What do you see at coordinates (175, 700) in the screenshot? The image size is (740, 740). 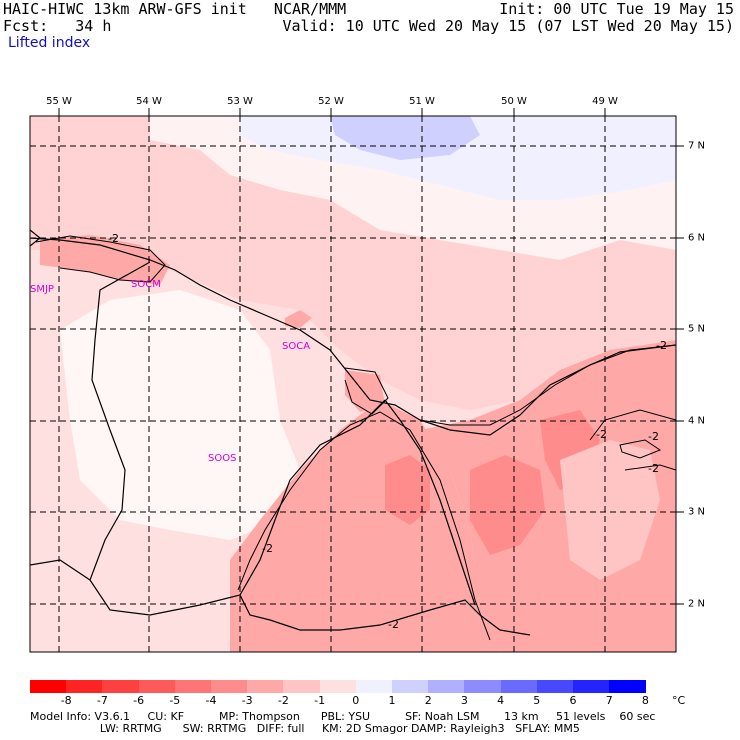 I see `scale-label: -5` at bounding box center [175, 700].